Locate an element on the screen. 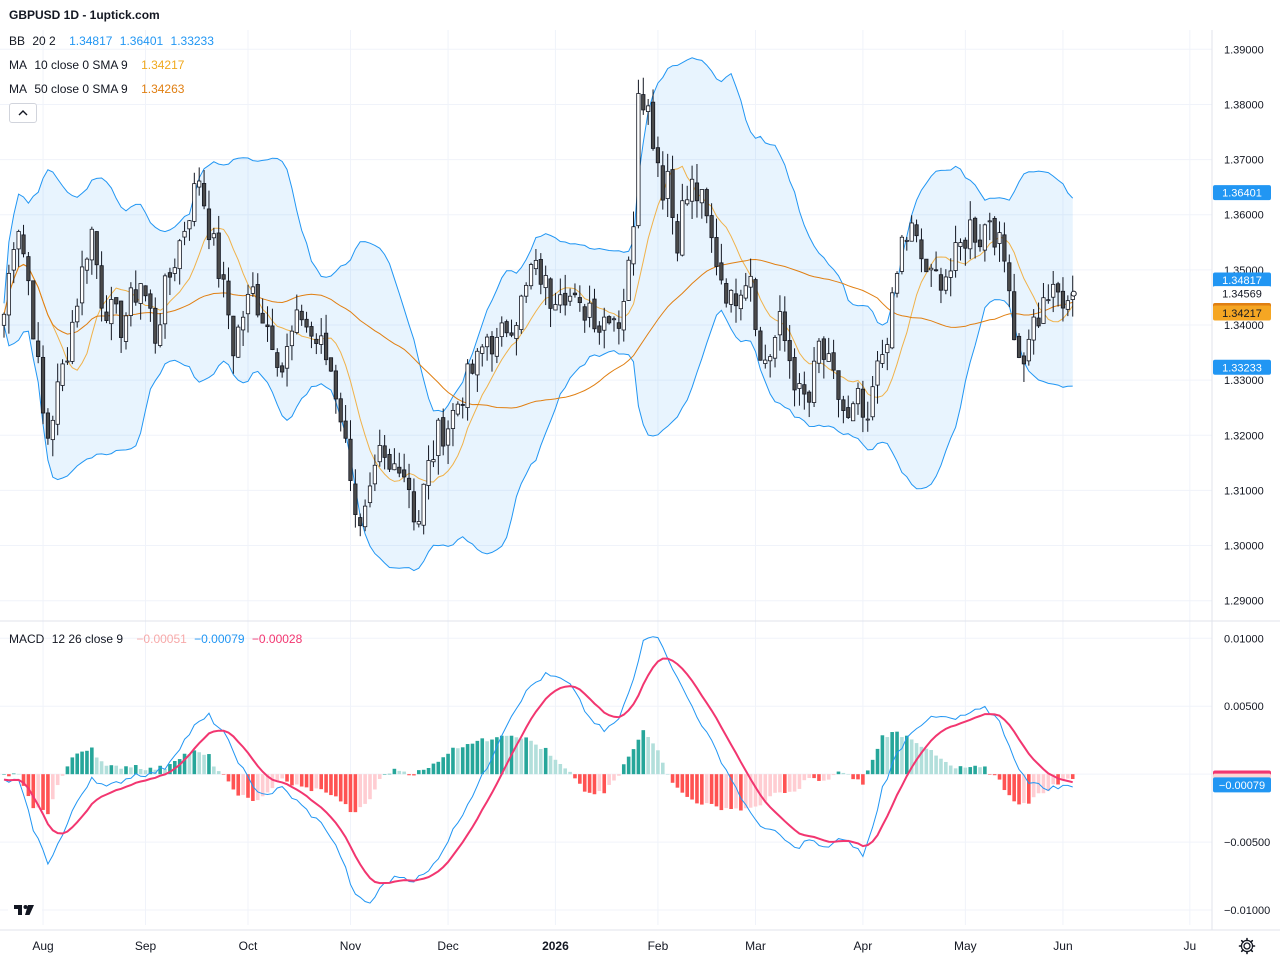 This screenshot has width=1280, height=960. legend-ma50: MA 50 close 0 SMA 9 1.34263 is located at coordinates (98, 89).